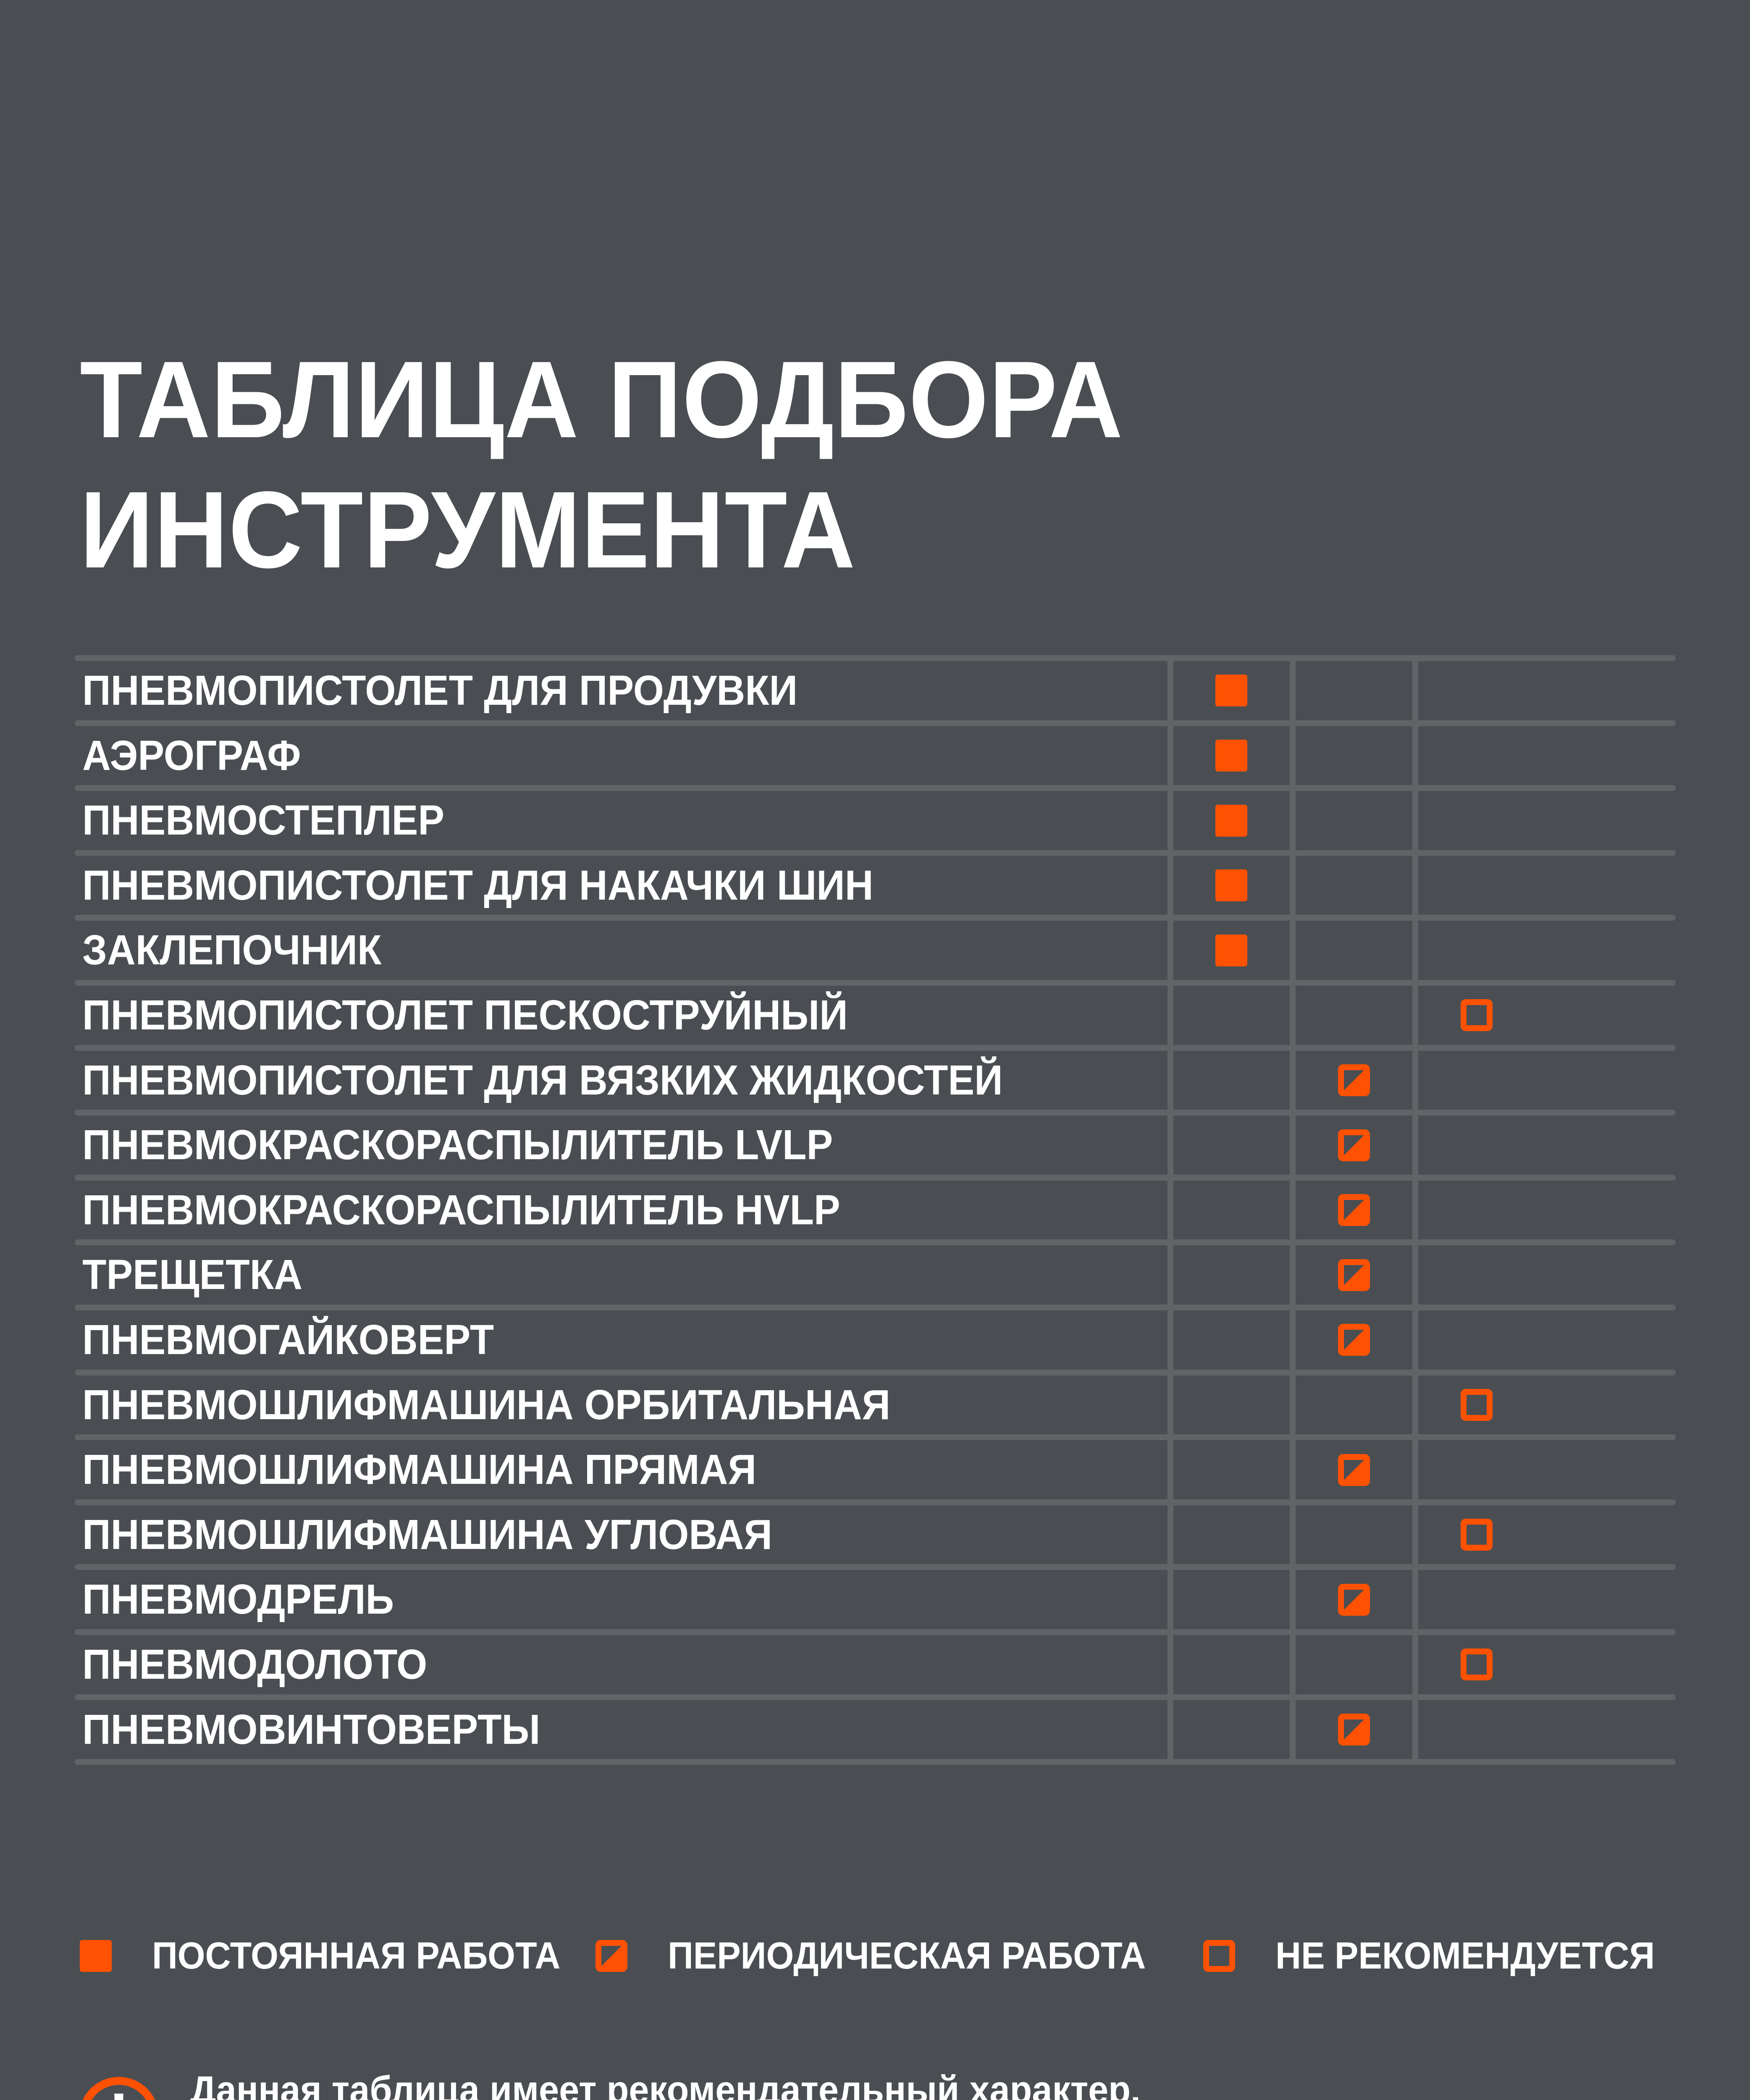 The image size is (1750, 2100). What do you see at coordinates (191, 755) in the screenshot?
I see `tool-name: АЭРОГРАФ` at bounding box center [191, 755].